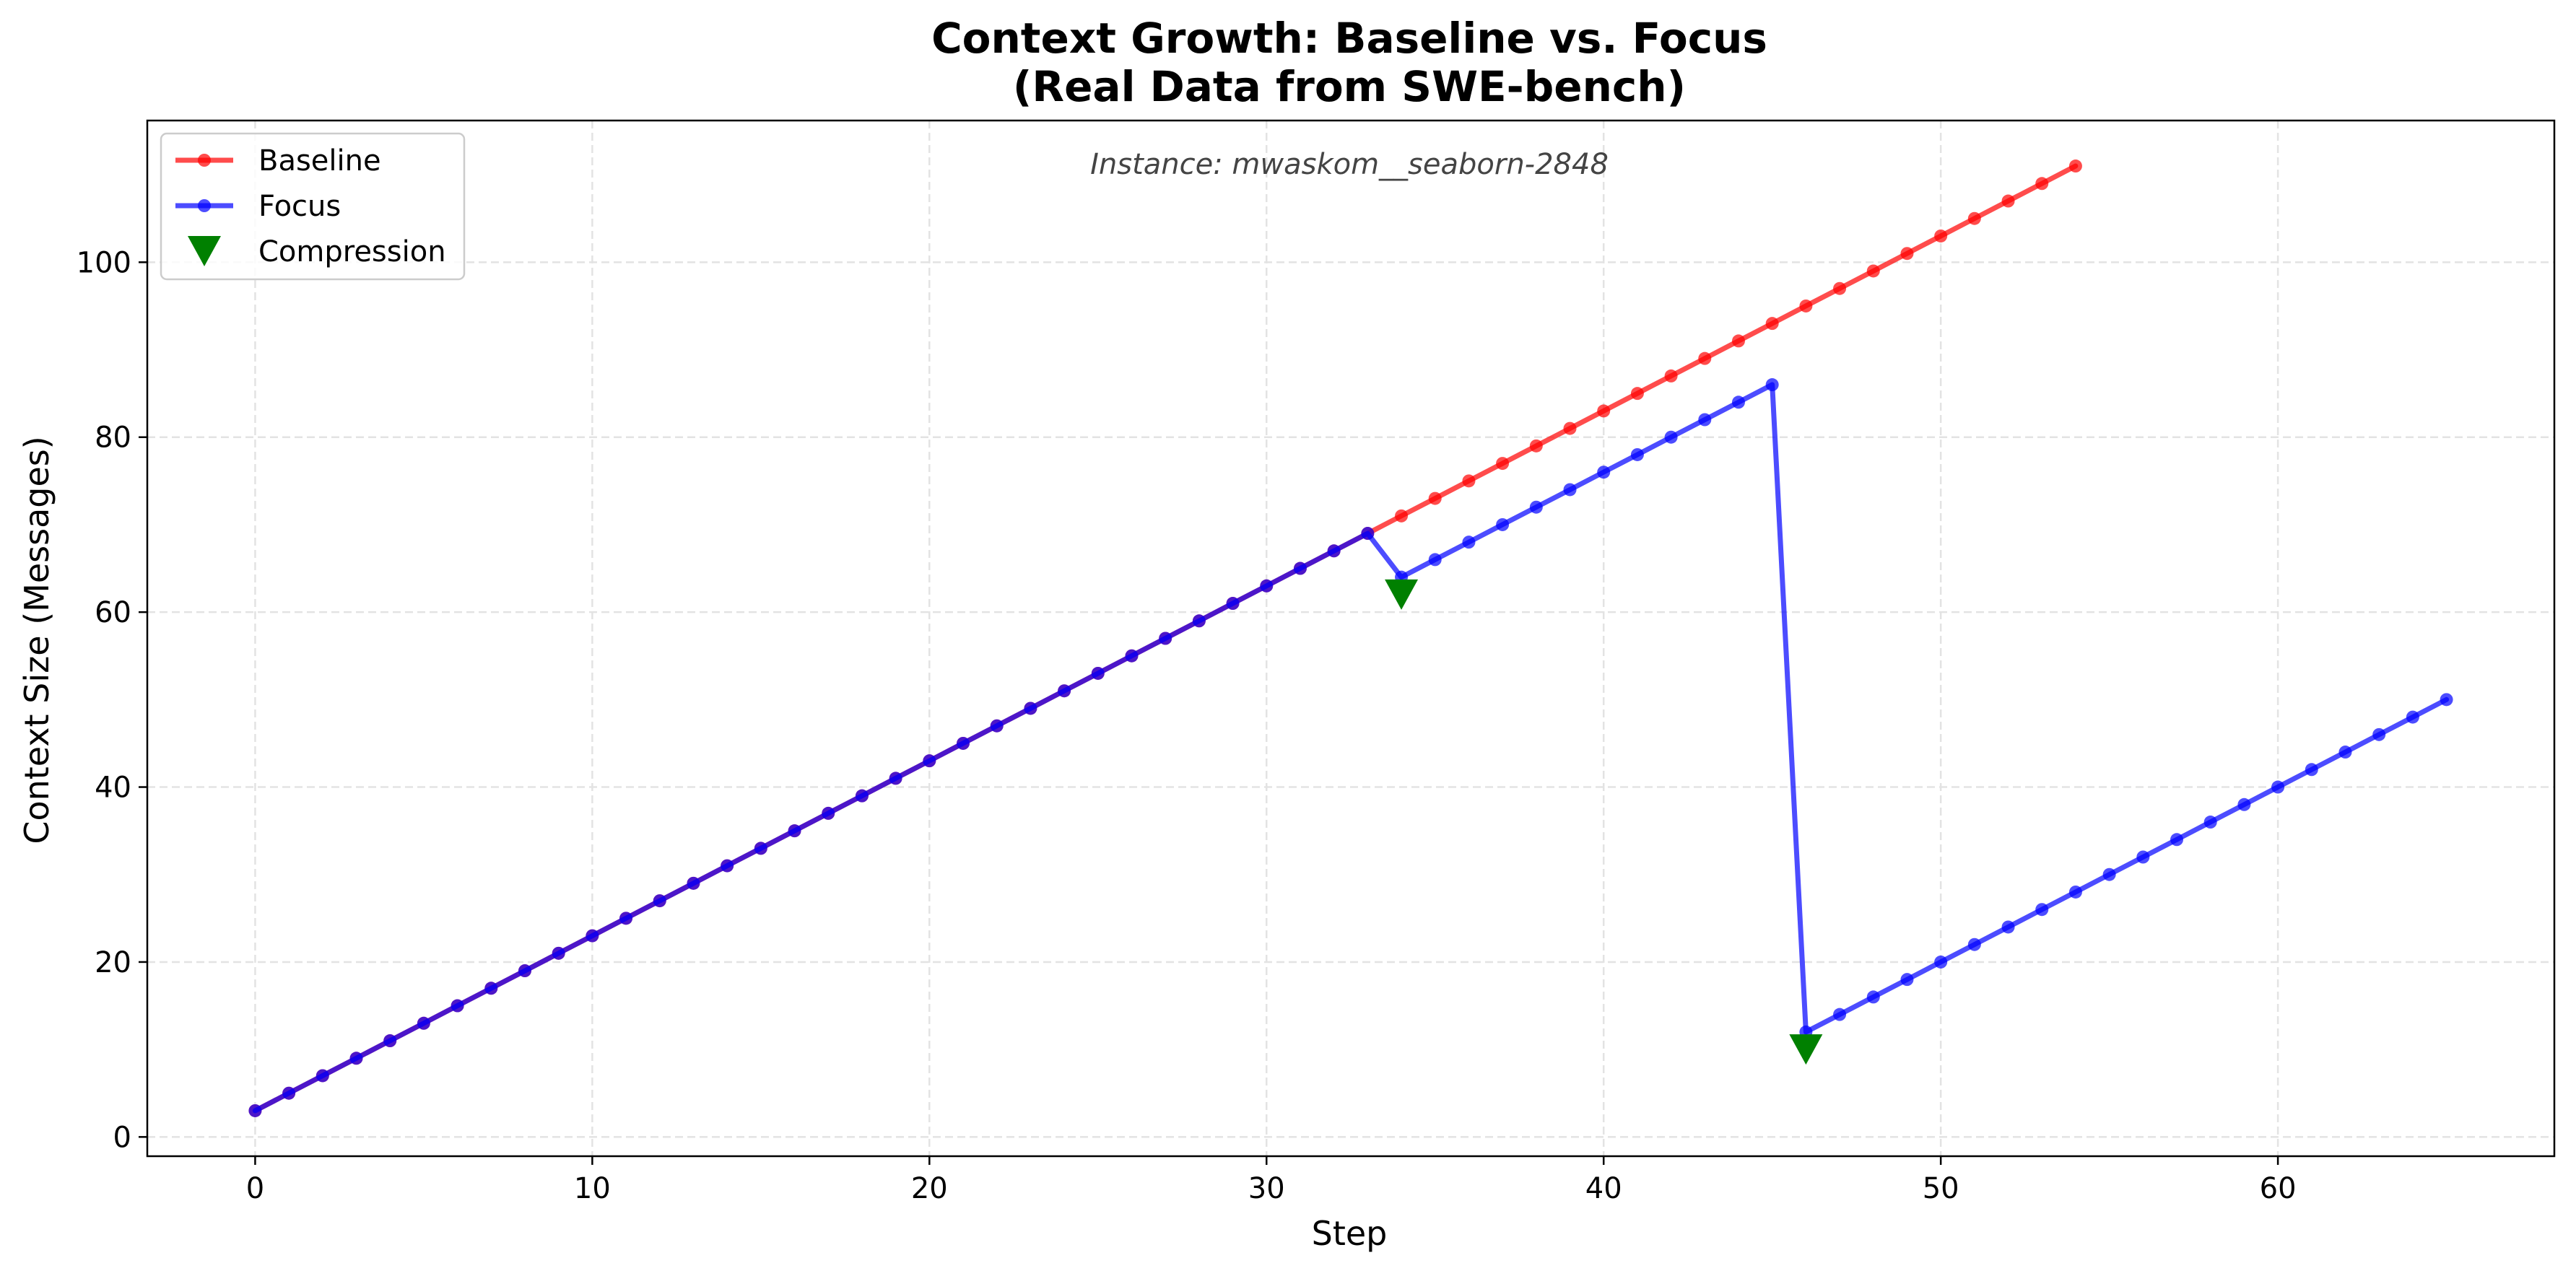  I want to click on legend-compression-label: Compression, so click(352, 251).